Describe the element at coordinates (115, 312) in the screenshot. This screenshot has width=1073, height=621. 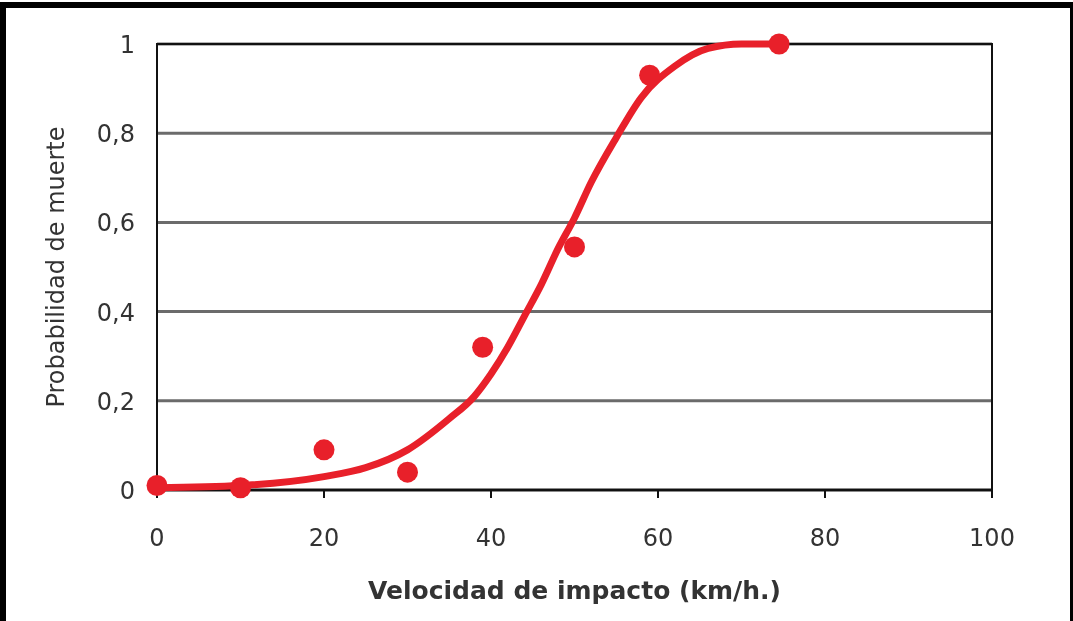
I see `y-tick-label: 0,4` at that location.